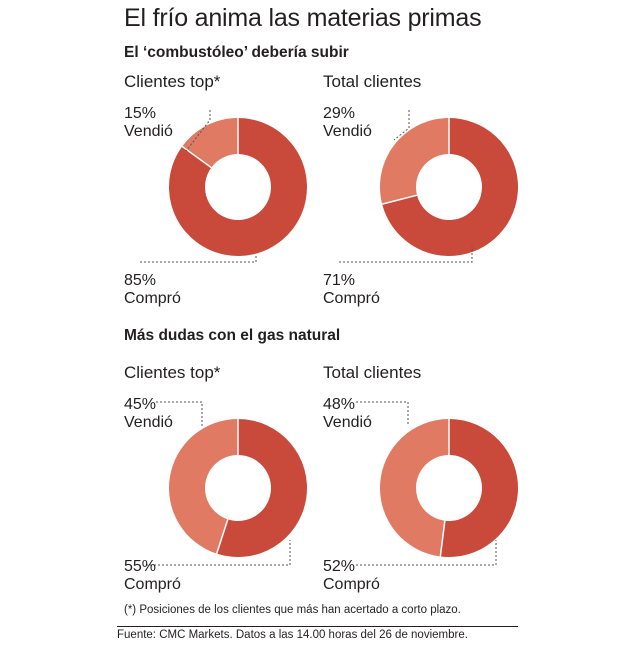  What do you see at coordinates (232, 335) in the screenshot?
I see `section-title-natural-gas: Más dudas con el gas natural` at bounding box center [232, 335].